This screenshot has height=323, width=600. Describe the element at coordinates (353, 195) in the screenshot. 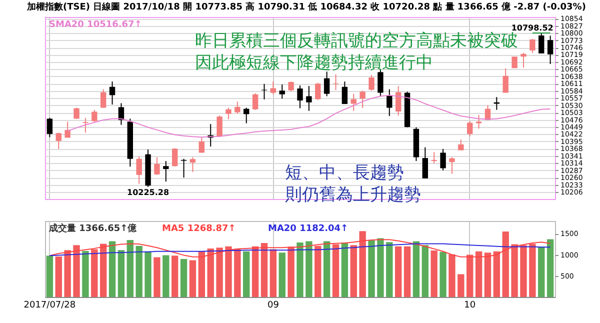

I see `annotation: 則仍舊為上升趨勢` at that location.